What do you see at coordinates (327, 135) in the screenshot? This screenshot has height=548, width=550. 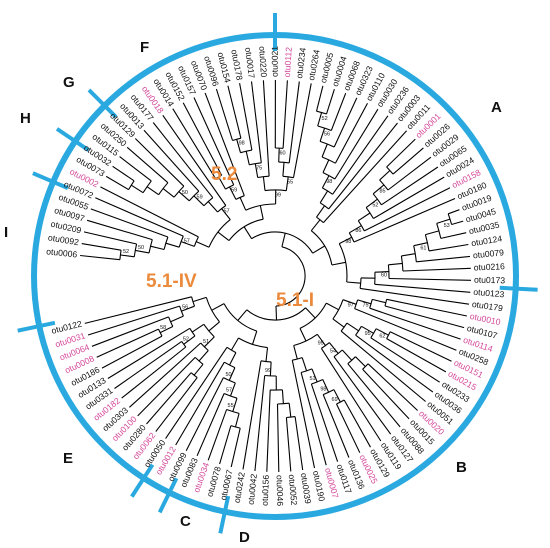 I see `bootstrap-value: 56` at bounding box center [327, 135].